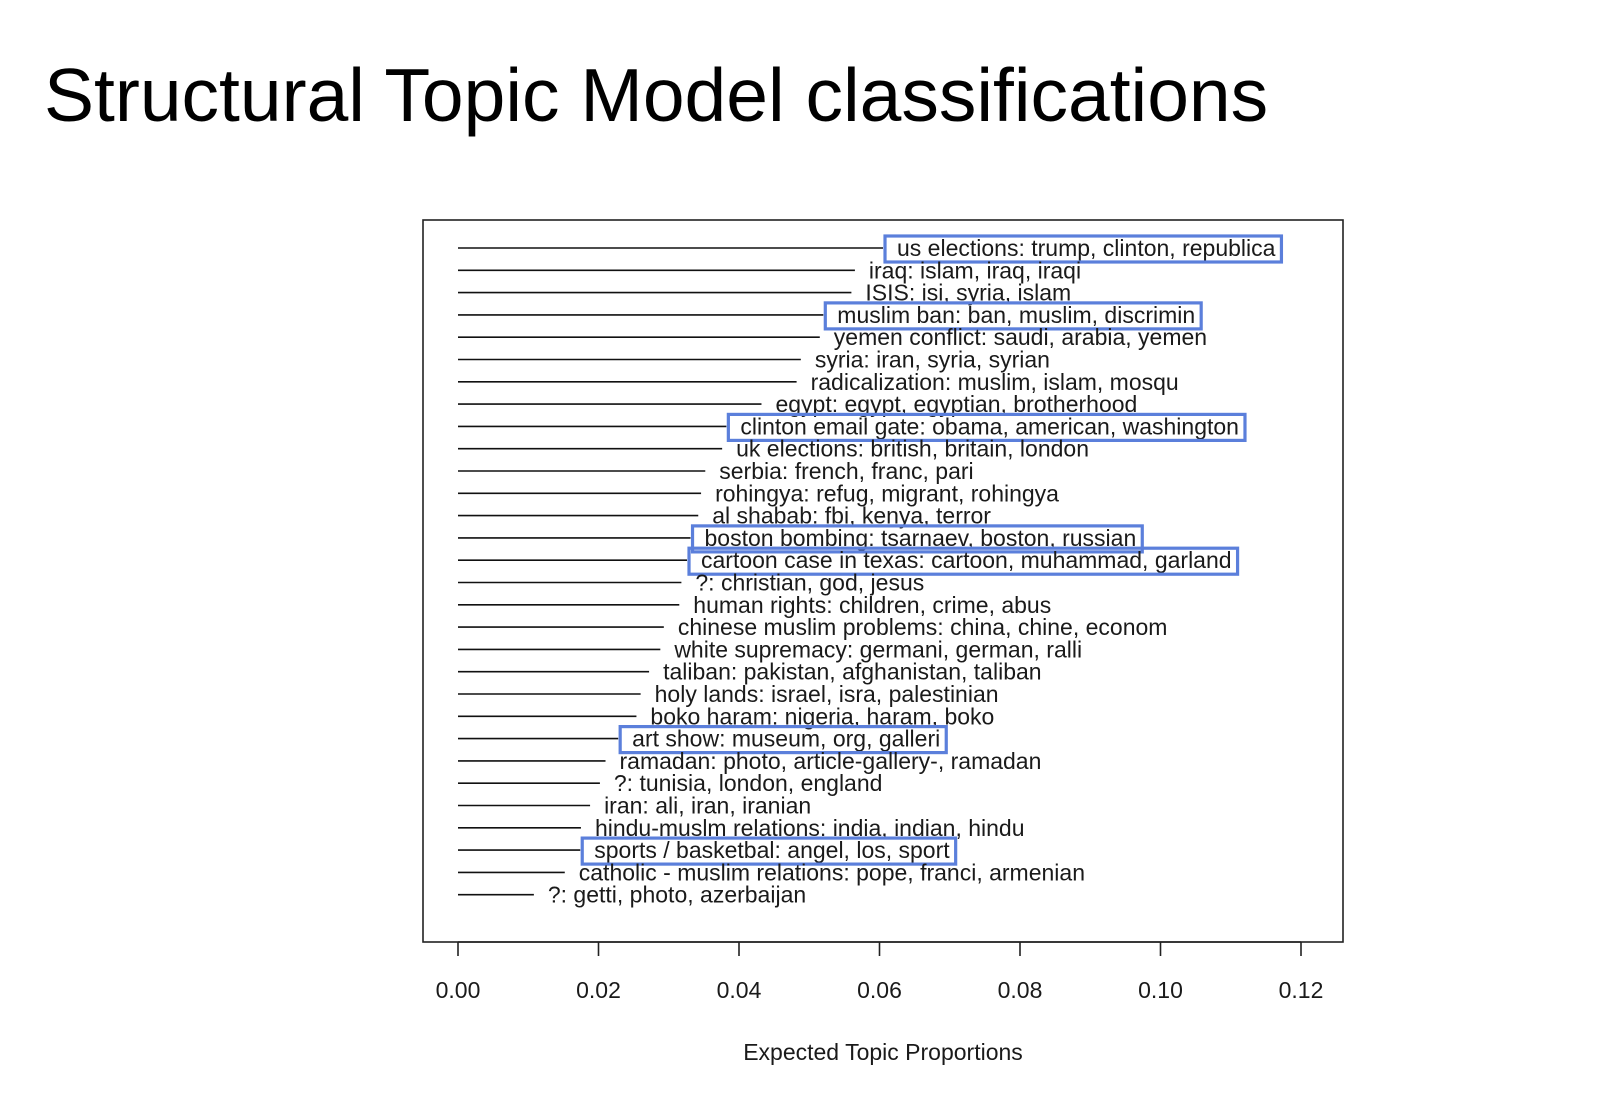 The width and height of the screenshot is (1602, 1101). Describe the element at coordinates (1016, 315) in the screenshot. I see `topic-label: muslim ban: ban, muslim, discrimin` at that location.